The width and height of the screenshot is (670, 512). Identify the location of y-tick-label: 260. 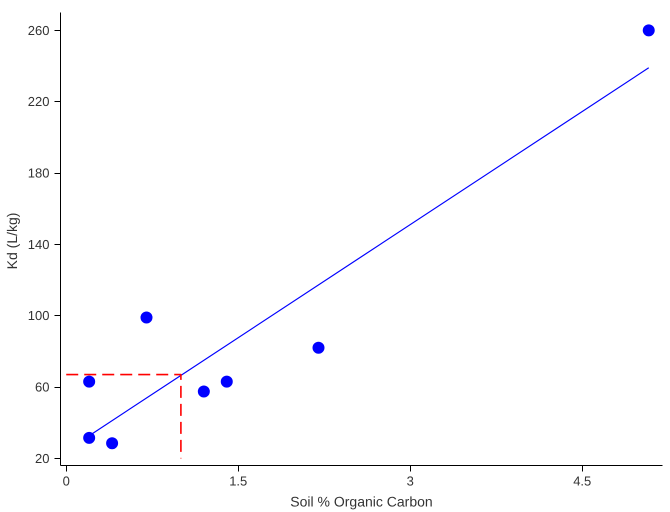
(39, 30).